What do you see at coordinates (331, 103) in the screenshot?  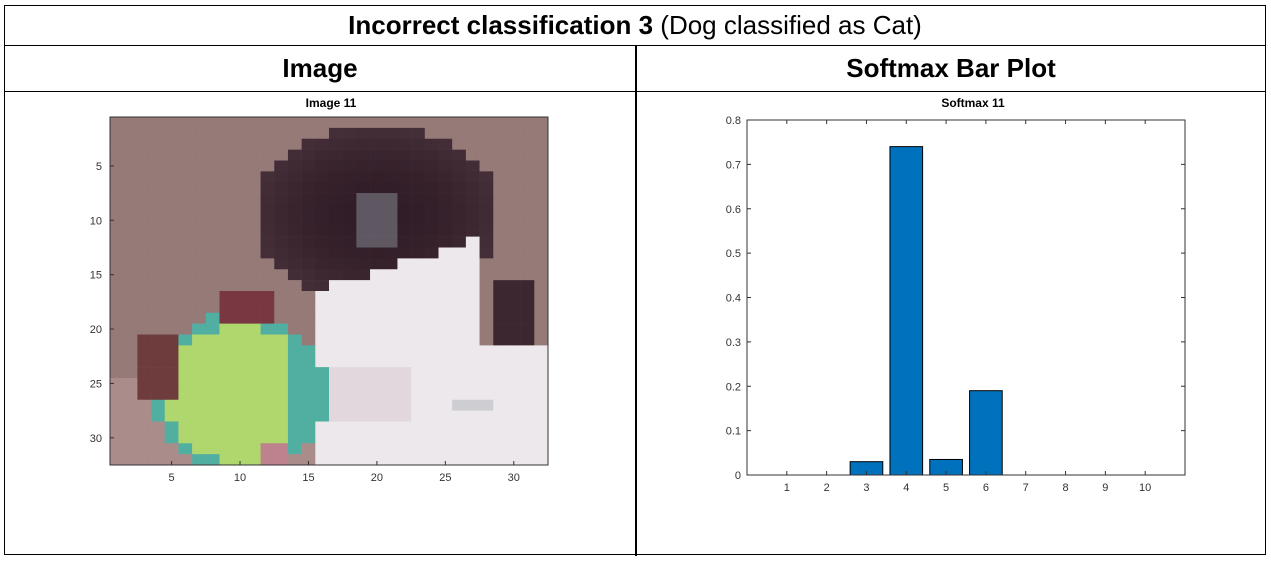 I see `image-plot-title: Image 11` at bounding box center [331, 103].